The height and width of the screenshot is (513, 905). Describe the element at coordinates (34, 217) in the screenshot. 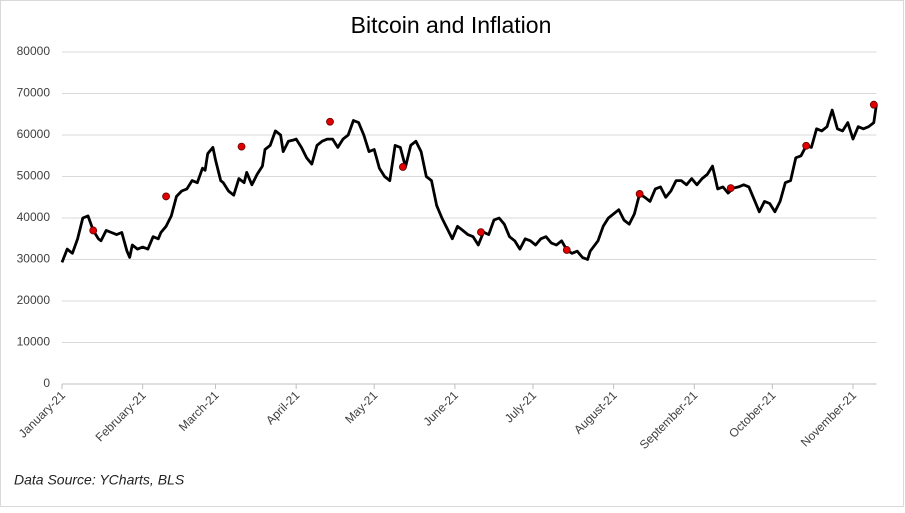

I see `y-tick-label: 40000` at that location.